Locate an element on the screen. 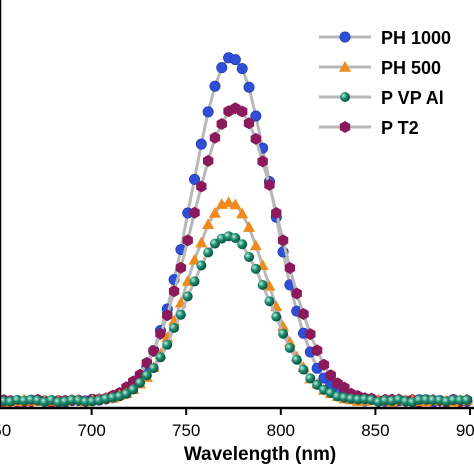 The image size is (474, 474). legend: PH 1000 PH 500 P VP Al P T2 is located at coordinates (385, 83).